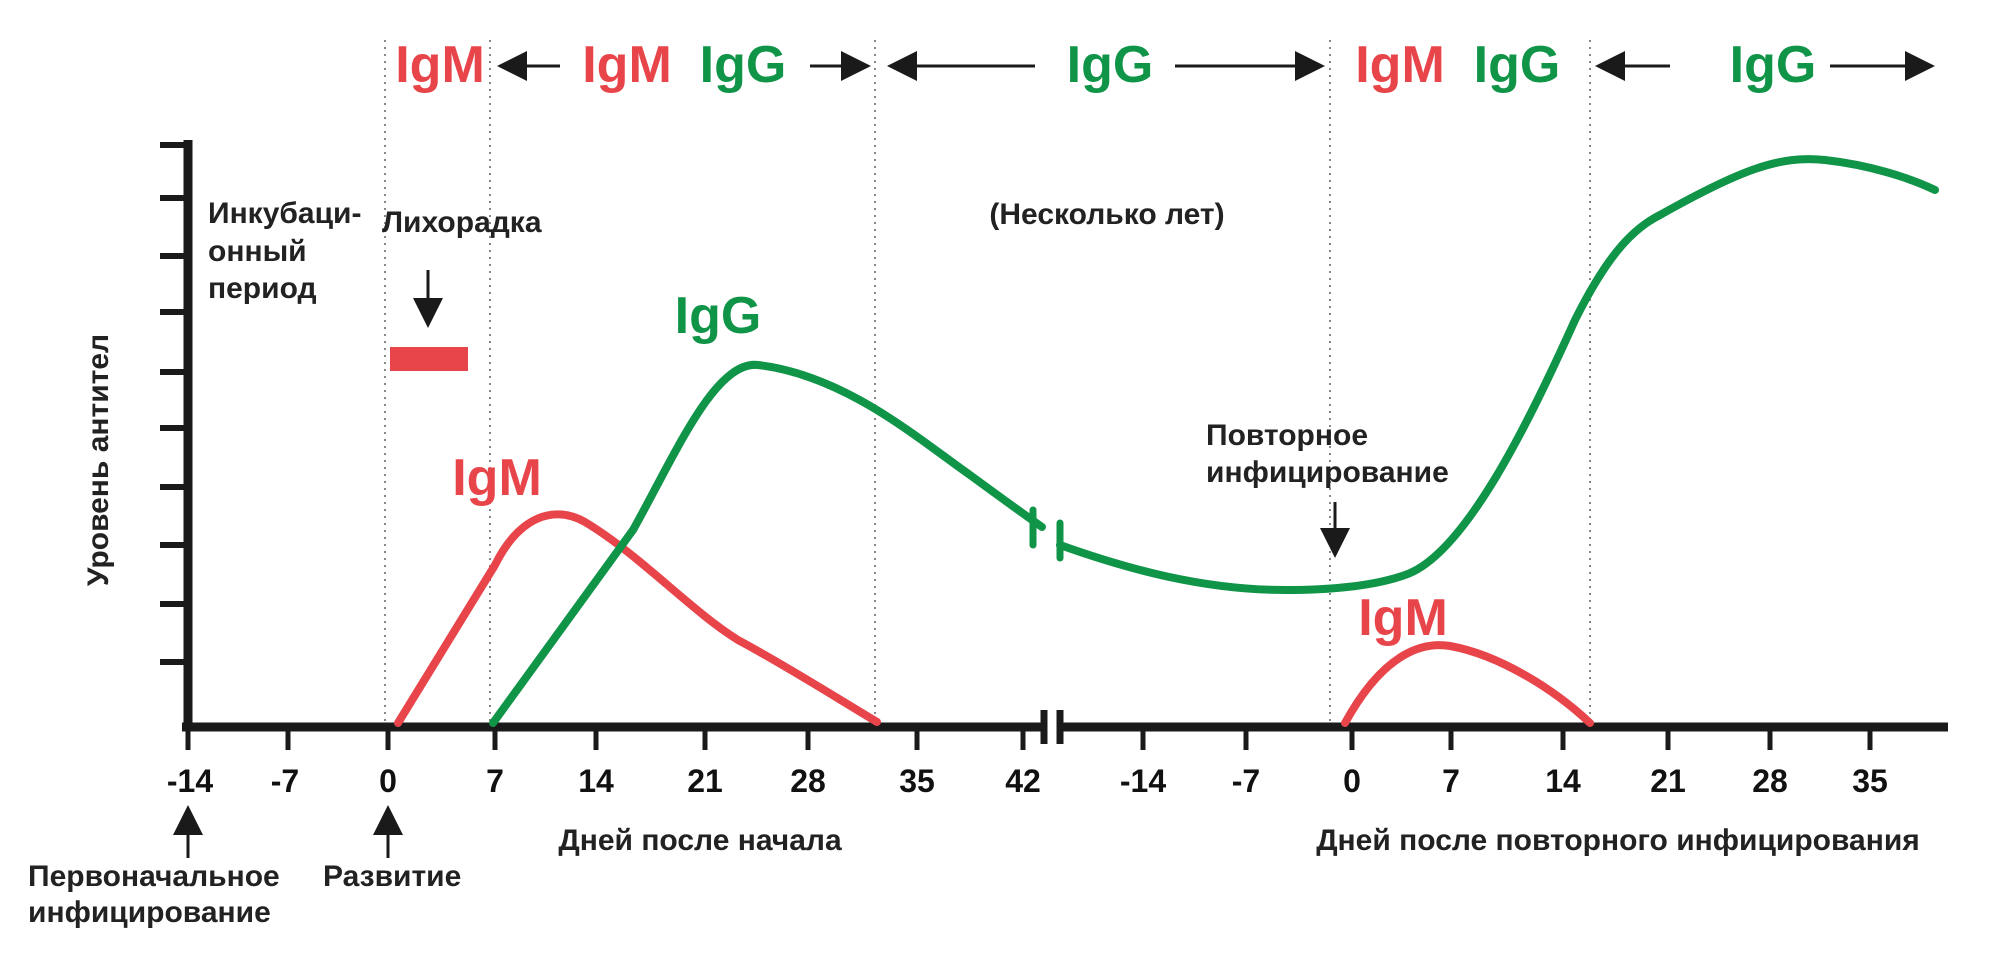 The height and width of the screenshot is (961, 2000). What do you see at coordinates (1029, 738) in the screenshot?
I see `x-axis-ticks` at bounding box center [1029, 738].